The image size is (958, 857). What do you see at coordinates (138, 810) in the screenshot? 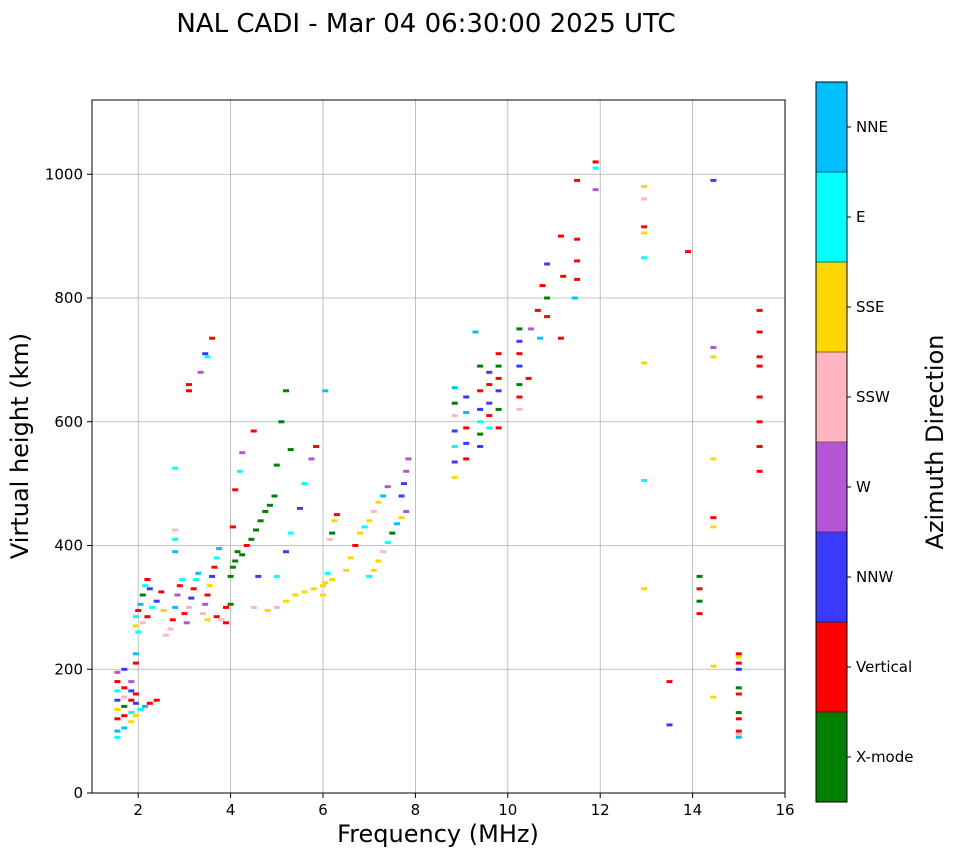
I see `x-tick-label: 2` at bounding box center [138, 810].